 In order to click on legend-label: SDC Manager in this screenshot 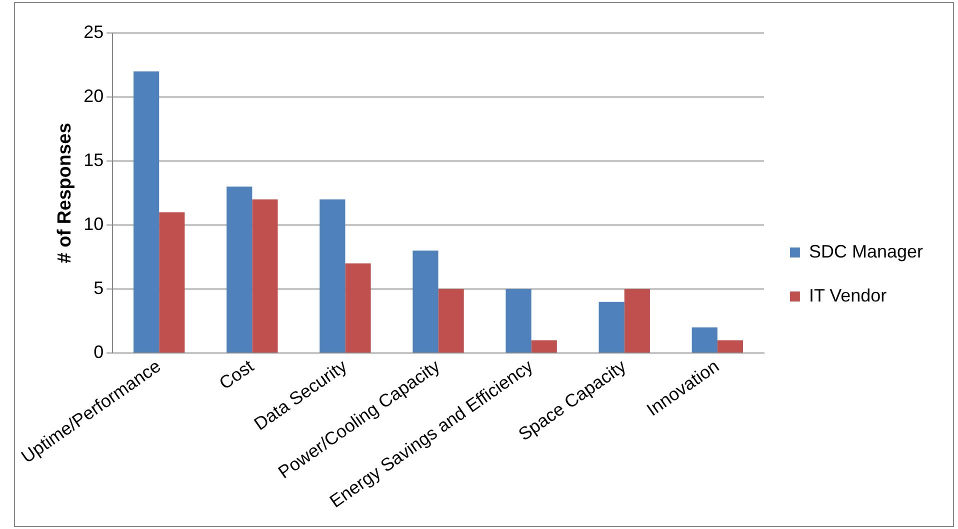, I will do `click(866, 251)`.